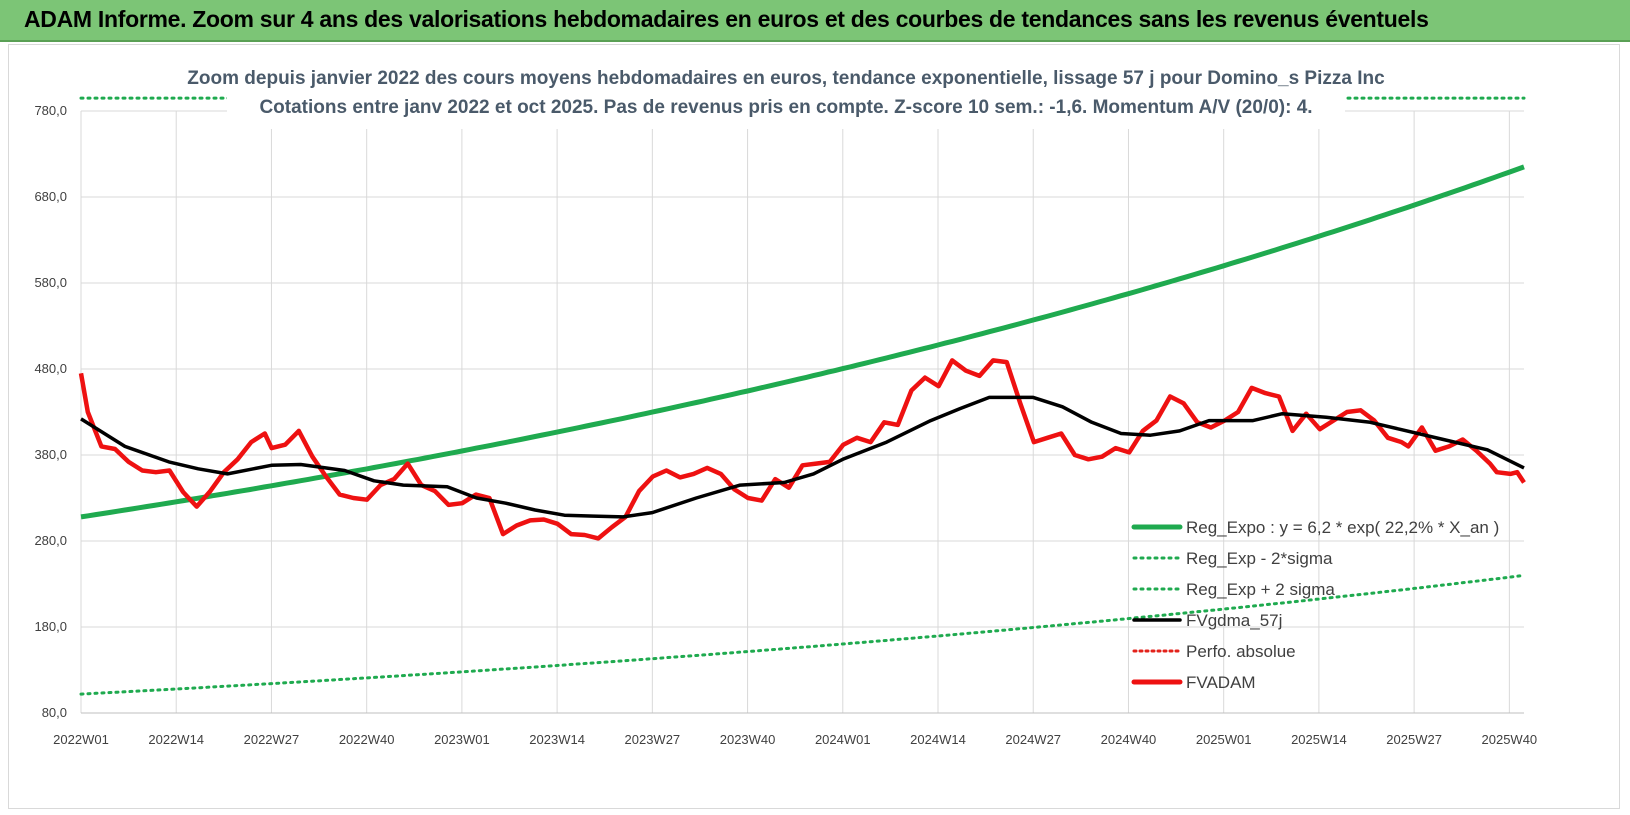  I want to click on x-tick-label: 2023W40, so click(748, 739).